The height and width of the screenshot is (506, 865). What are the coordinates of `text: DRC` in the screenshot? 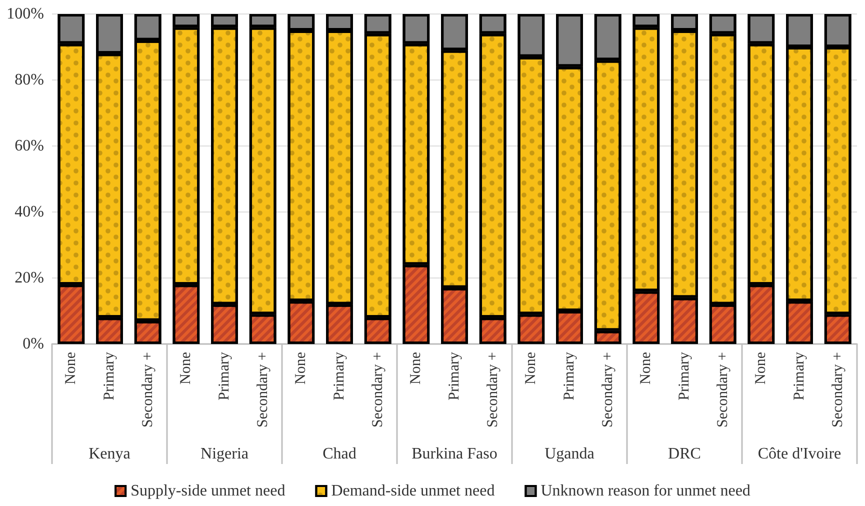 It's located at (684, 454).